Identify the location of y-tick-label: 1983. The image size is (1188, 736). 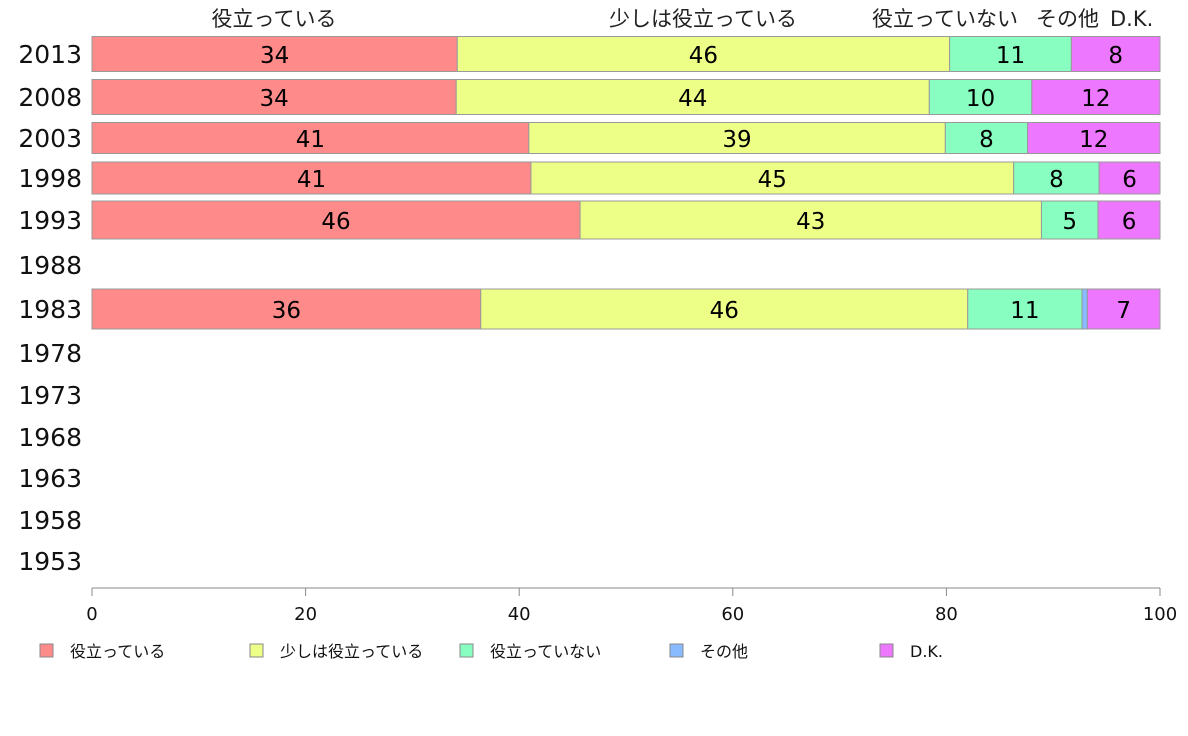
(50, 309).